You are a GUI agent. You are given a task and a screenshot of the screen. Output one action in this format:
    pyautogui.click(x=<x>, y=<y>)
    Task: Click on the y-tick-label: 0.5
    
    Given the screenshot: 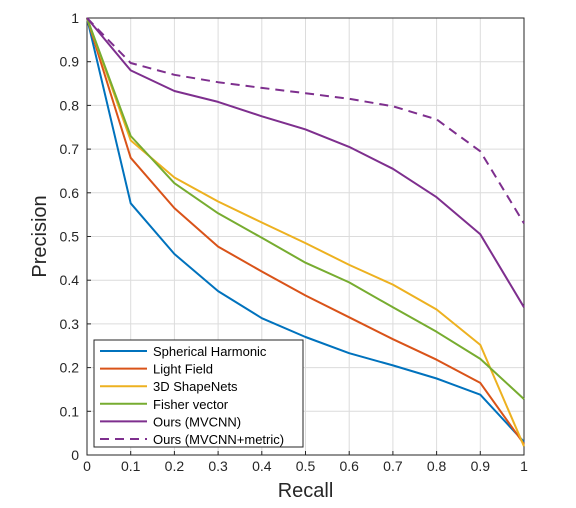 What is the action you would take?
    pyautogui.click(x=70, y=237)
    